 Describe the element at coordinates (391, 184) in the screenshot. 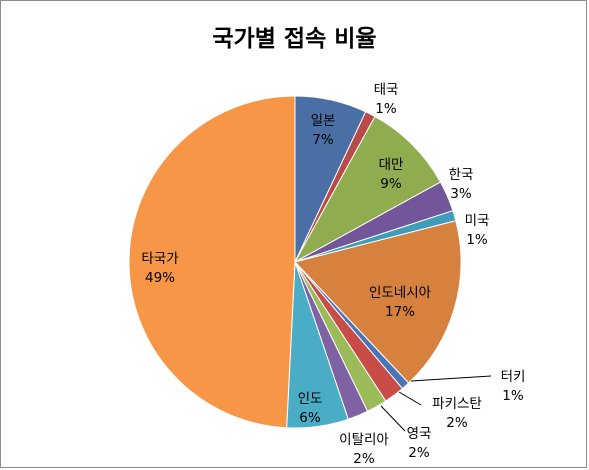

I see `slice-value-3: 9%` at that location.